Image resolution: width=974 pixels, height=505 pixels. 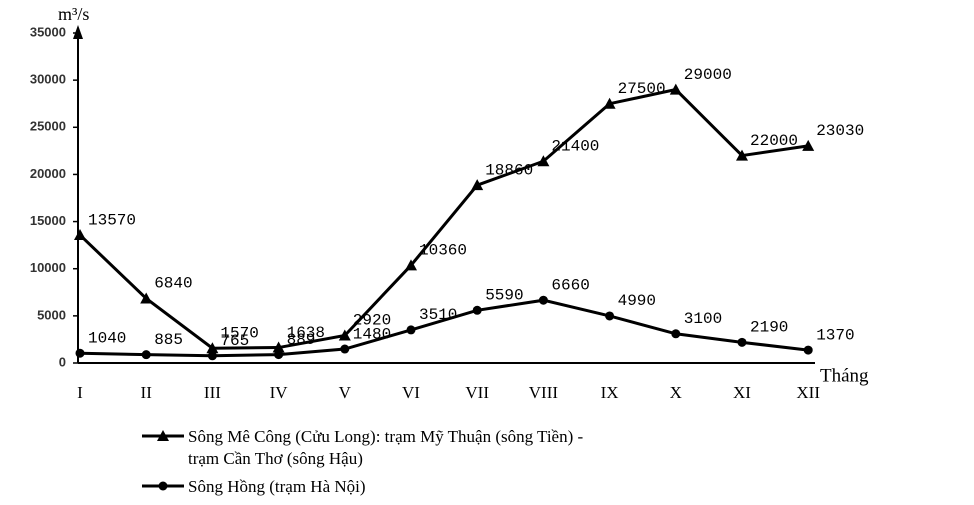 I want to click on x-tick-label: IX, so click(x=610, y=392).